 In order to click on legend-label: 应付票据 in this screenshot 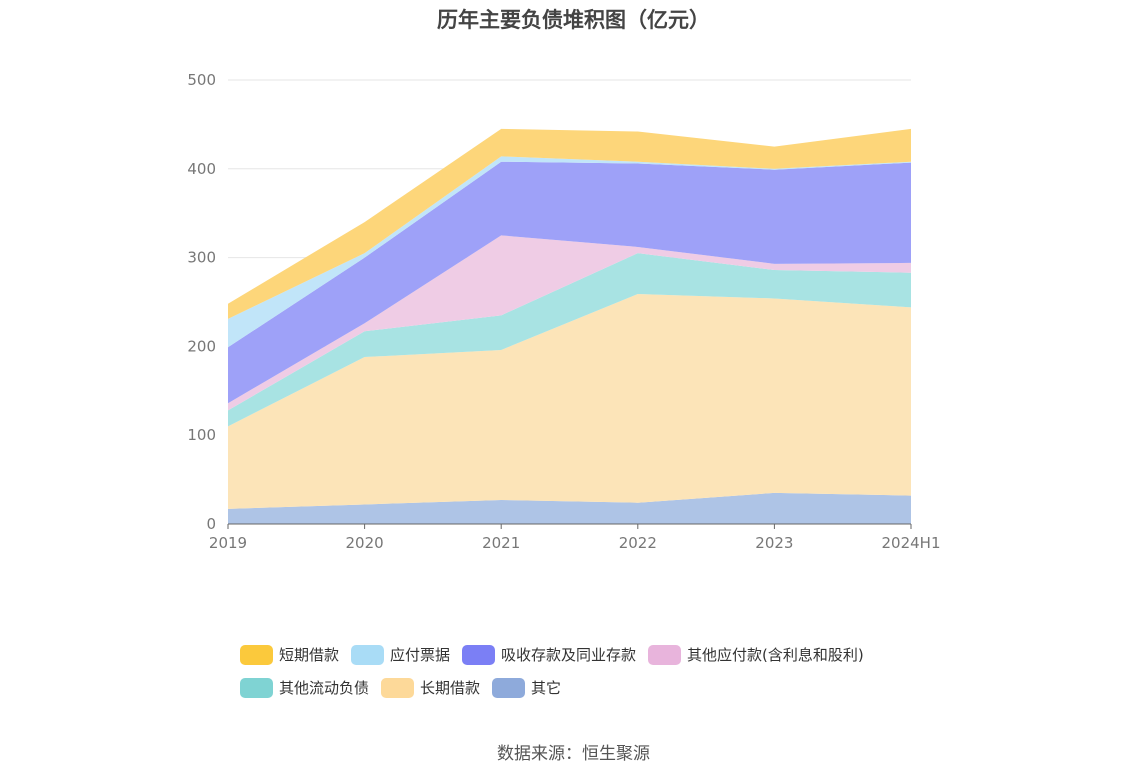, I will do `click(420, 655)`.